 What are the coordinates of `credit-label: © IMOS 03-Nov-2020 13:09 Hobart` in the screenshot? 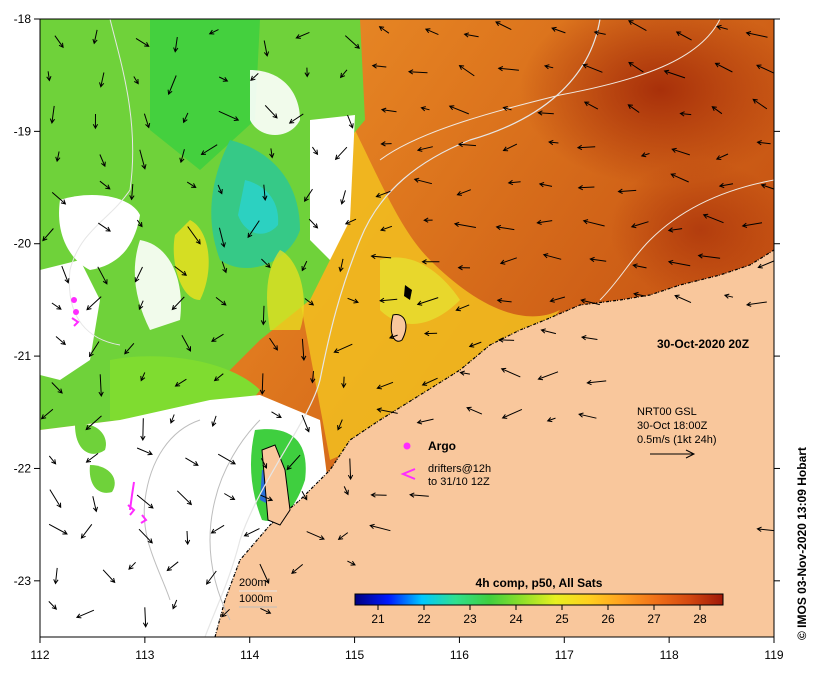 It's located at (802, 543).